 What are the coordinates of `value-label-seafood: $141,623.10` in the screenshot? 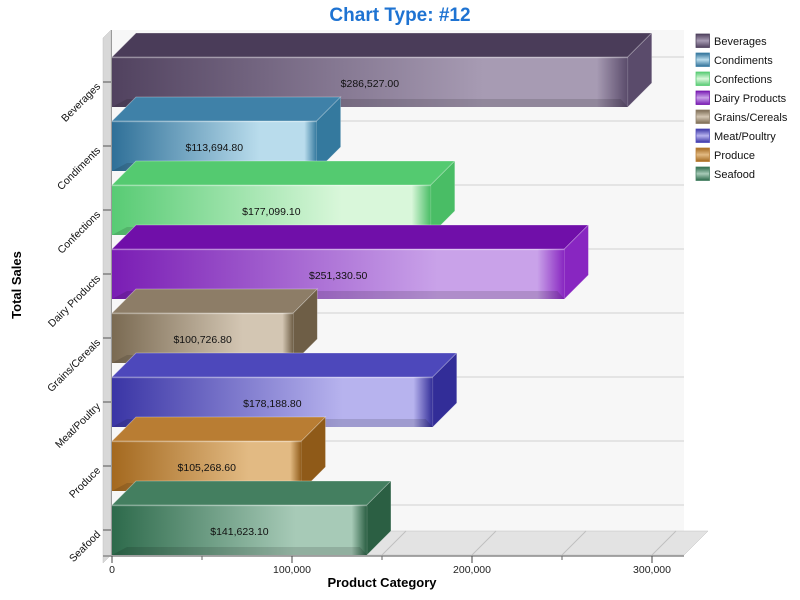 It's located at (239, 532).